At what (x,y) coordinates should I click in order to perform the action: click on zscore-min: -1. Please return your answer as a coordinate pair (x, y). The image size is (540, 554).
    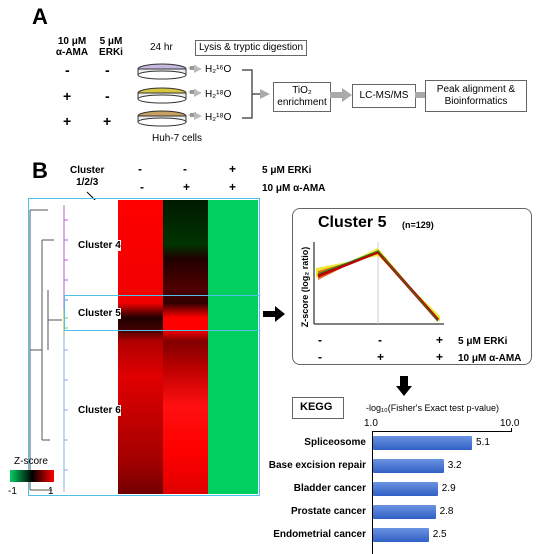
    Looking at the image, I should click on (12, 491).